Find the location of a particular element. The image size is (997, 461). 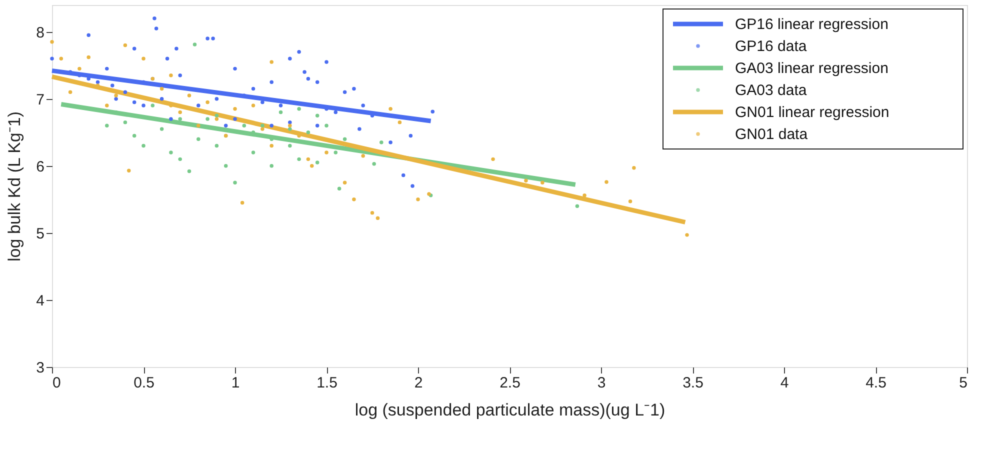

legend-label: GP16 linear regression is located at coordinates (811, 24).